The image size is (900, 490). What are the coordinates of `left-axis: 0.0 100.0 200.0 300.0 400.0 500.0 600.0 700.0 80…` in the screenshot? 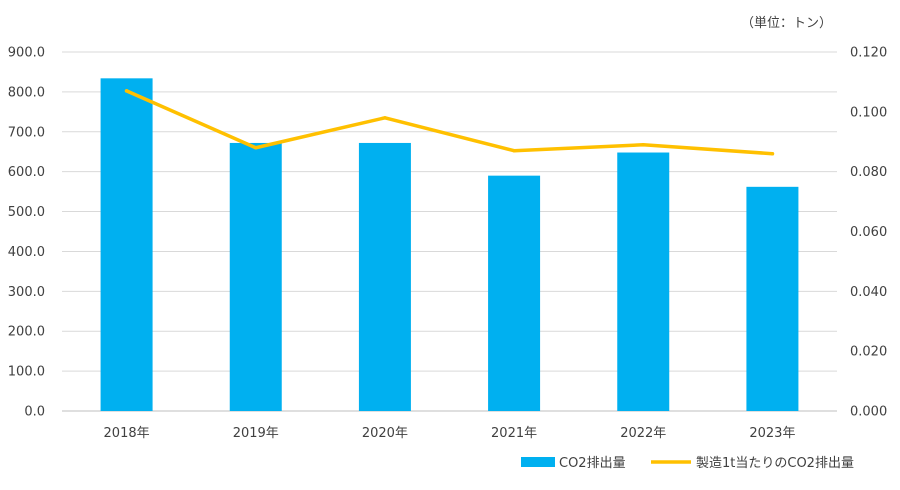 It's located at (26, 233).